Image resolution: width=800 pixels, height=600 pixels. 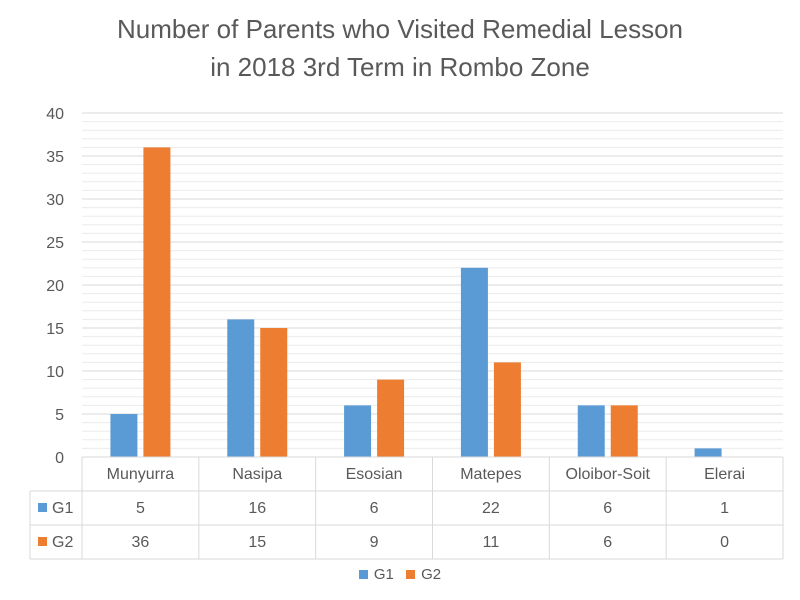 I want to click on legend-item-g2: G2, so click(x=423, y=574).